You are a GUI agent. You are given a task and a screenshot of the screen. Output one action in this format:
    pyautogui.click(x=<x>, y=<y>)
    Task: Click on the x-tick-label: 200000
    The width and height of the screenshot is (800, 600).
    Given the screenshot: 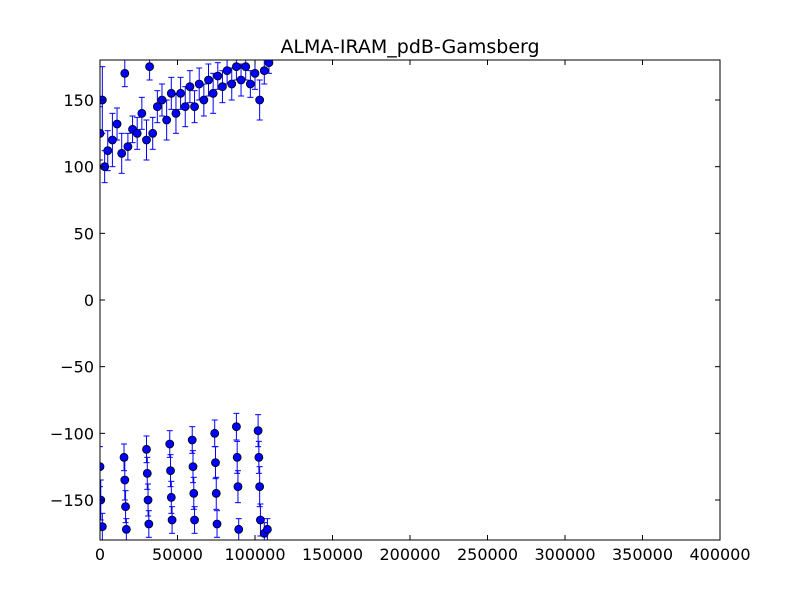 What is the action you would take?
    pyautogui.click(x=409, y=554)
    